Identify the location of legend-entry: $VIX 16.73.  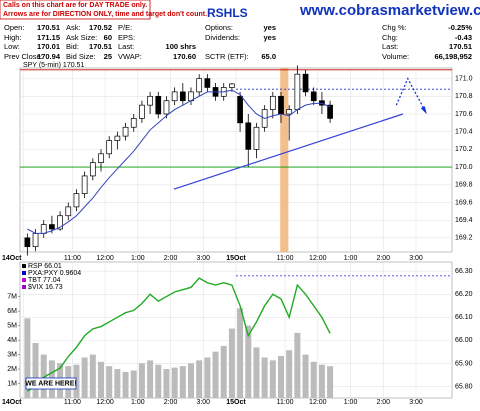
(45, 287).